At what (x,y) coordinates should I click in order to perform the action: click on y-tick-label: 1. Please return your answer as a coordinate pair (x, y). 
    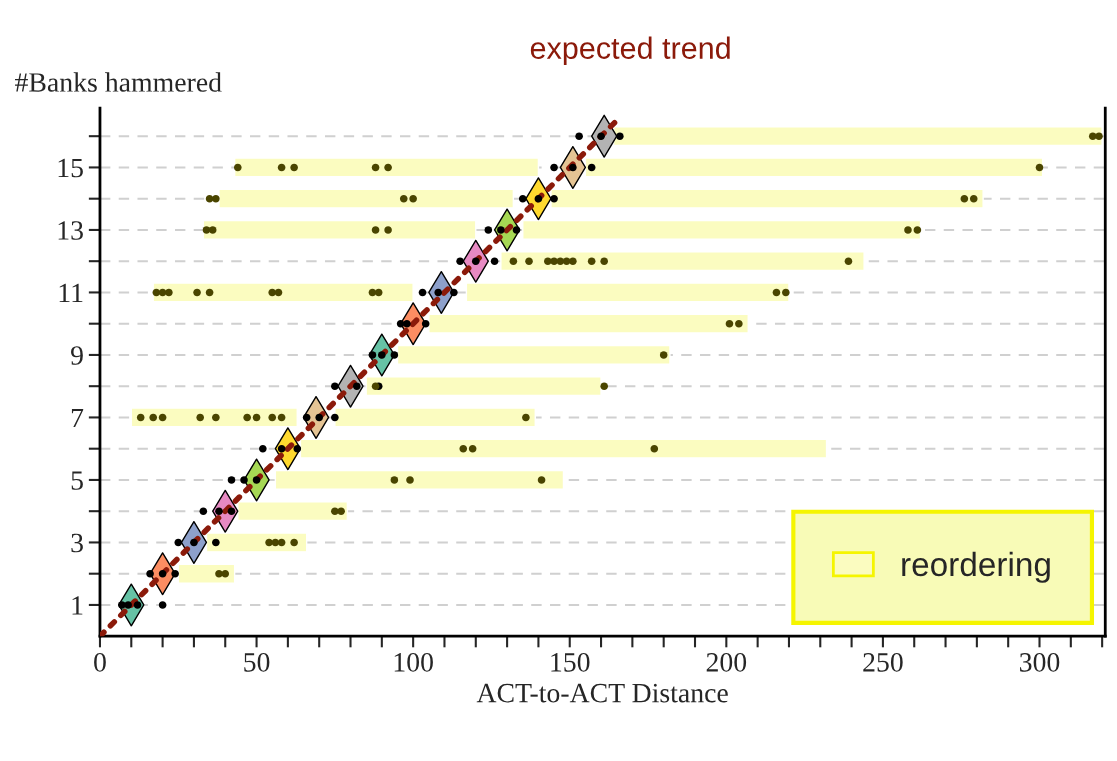
    Looking at the image, I should click on (77, 605).